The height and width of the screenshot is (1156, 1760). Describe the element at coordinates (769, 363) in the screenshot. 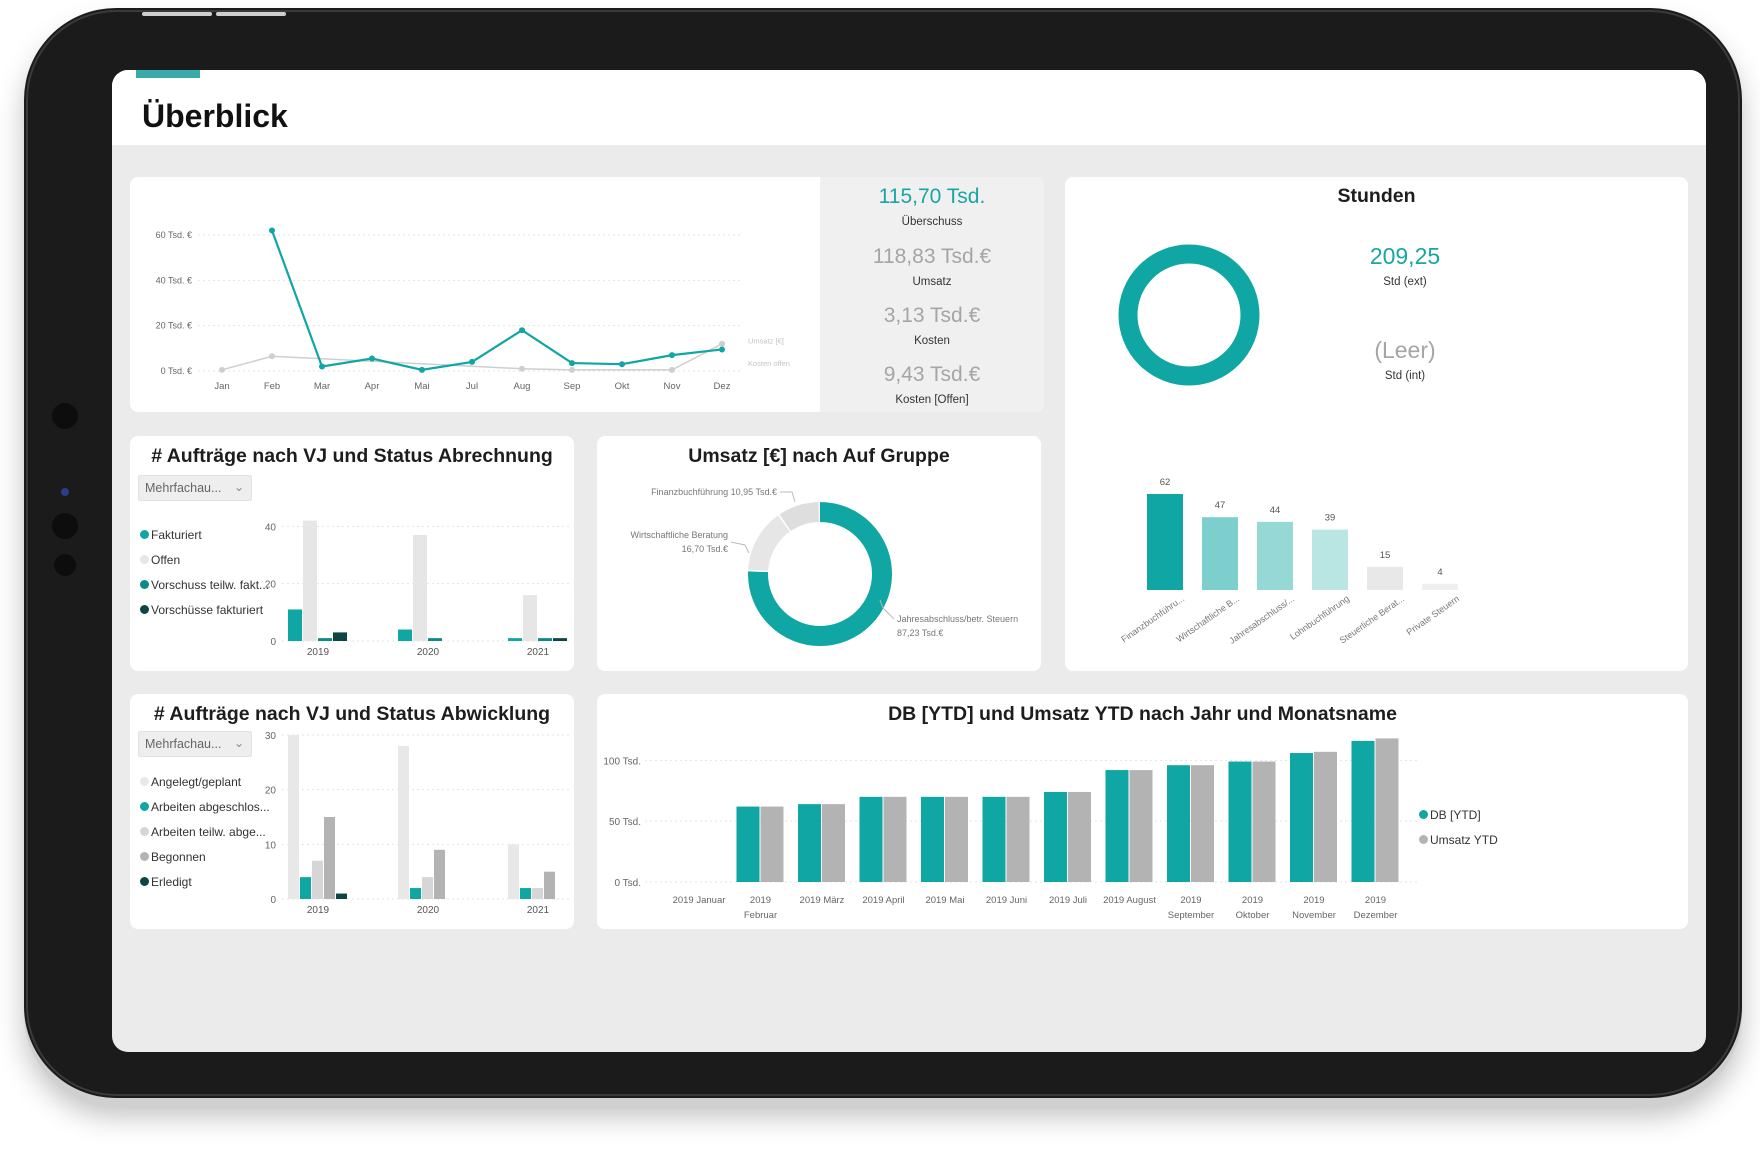

I see `series-end-label: Kosten offen` at that location.